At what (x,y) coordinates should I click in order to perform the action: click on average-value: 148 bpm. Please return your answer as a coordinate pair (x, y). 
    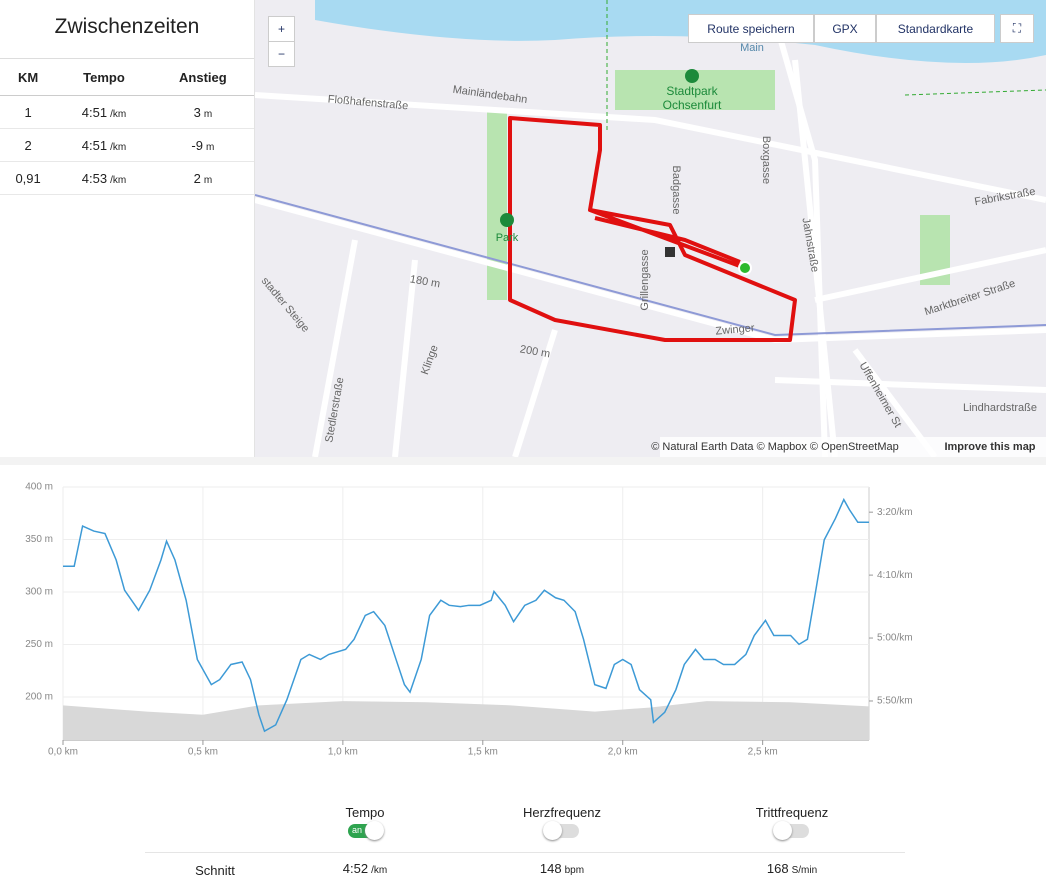
    Looking at the image, I should click on (562, 868).